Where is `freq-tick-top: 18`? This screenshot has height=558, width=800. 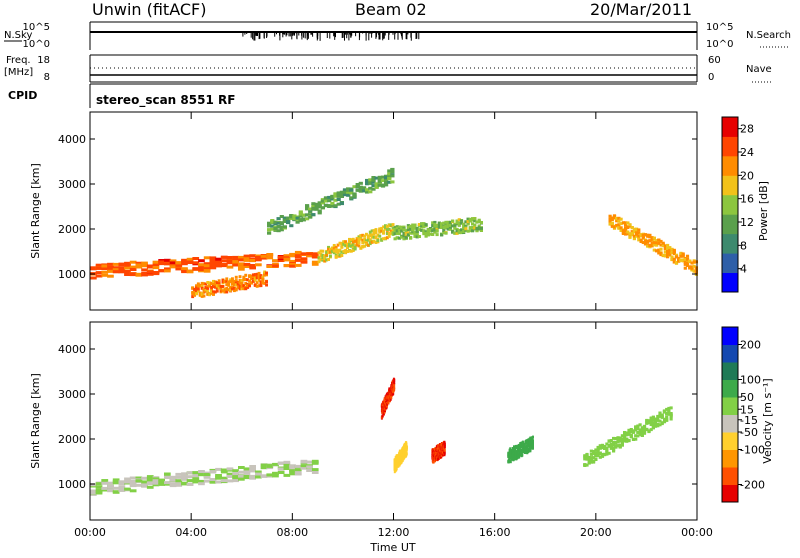 freq-tick-top: 18 is located at coordinates (43, 60).